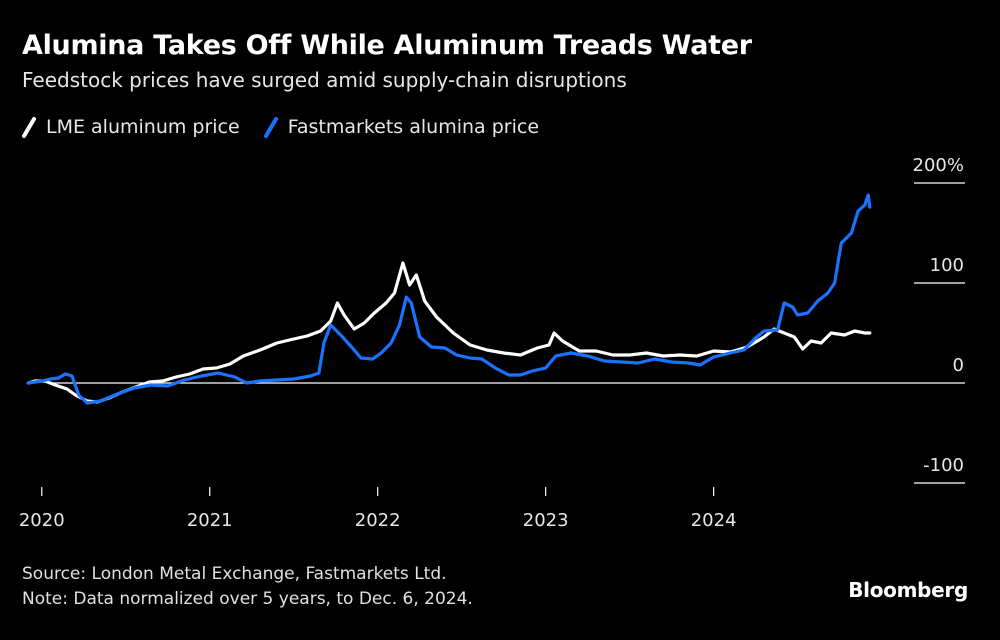 Image resolution: width=1000 pixels, height=640 pixels. What do you see at coordinates (29, 127) in the screenshot?
I see `legend-swatch-aluminum` at bounding box center [29, 127].